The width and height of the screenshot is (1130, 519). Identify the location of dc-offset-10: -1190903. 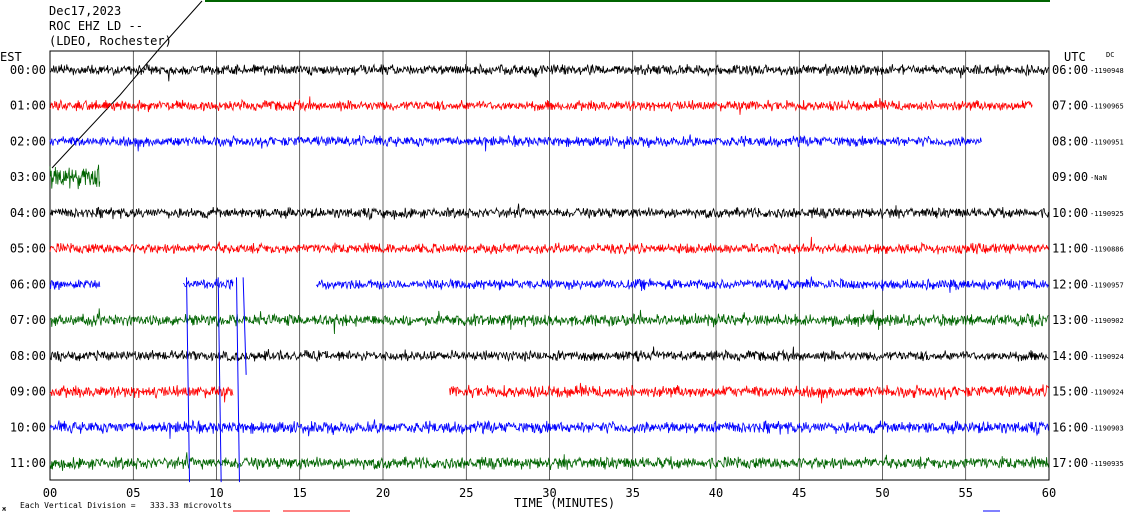
(1107, 428).